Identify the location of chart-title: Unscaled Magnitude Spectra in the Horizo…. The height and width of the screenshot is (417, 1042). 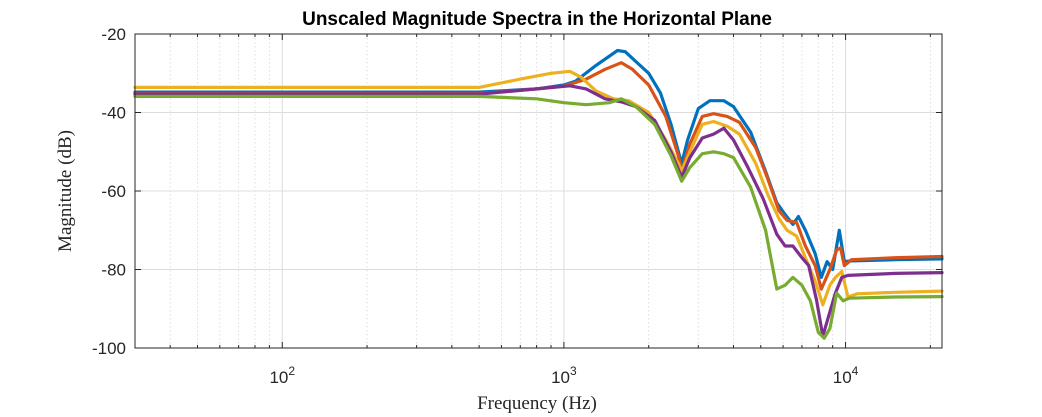
(537, 19).